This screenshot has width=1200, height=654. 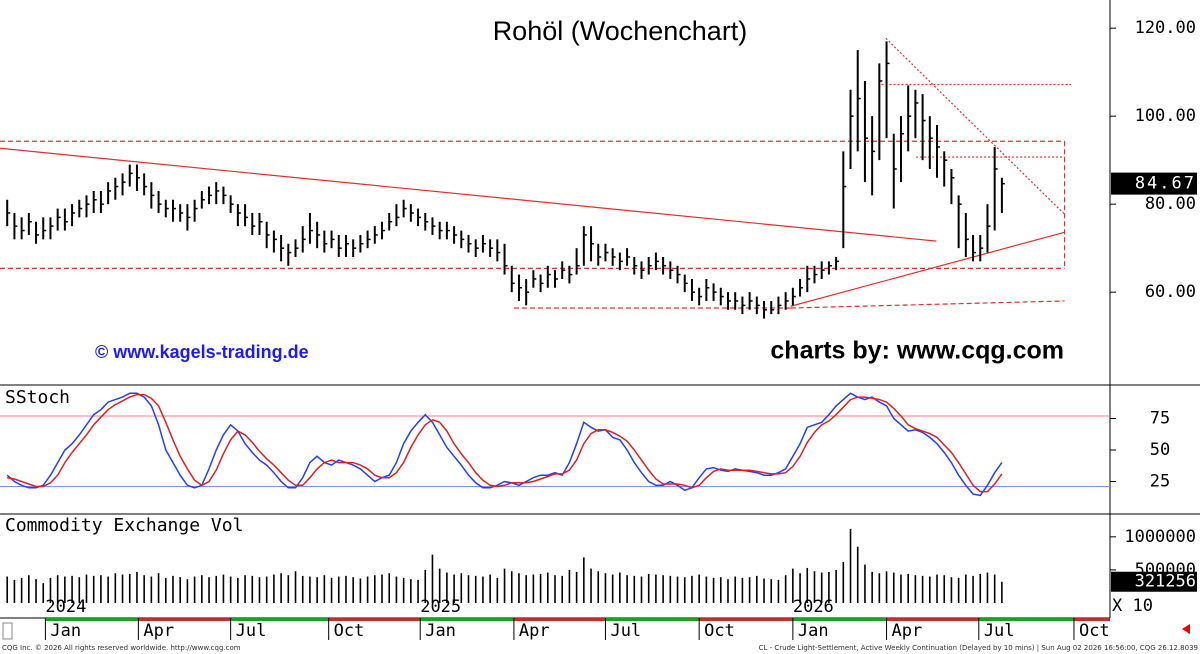 What do you see at coordinates (1170, 292) in the screenshot?
I see `y-tick-label: 60.00` at bounding box center [1170, 292].